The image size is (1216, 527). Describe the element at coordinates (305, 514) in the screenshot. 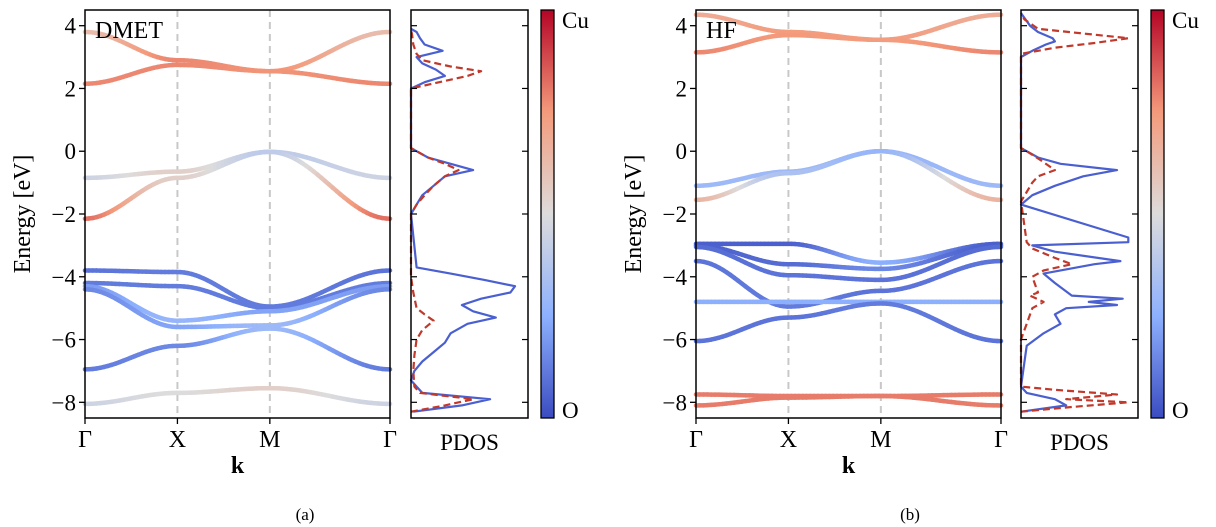

I see `panel-label: (a)` at that location.